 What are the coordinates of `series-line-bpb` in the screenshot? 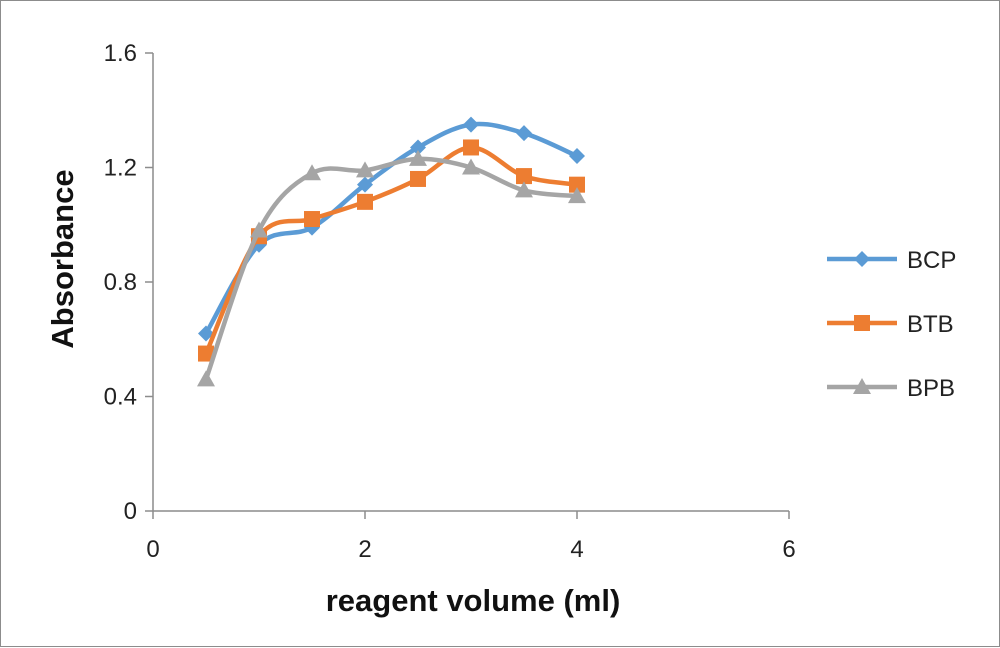 It's located at (391, 269).